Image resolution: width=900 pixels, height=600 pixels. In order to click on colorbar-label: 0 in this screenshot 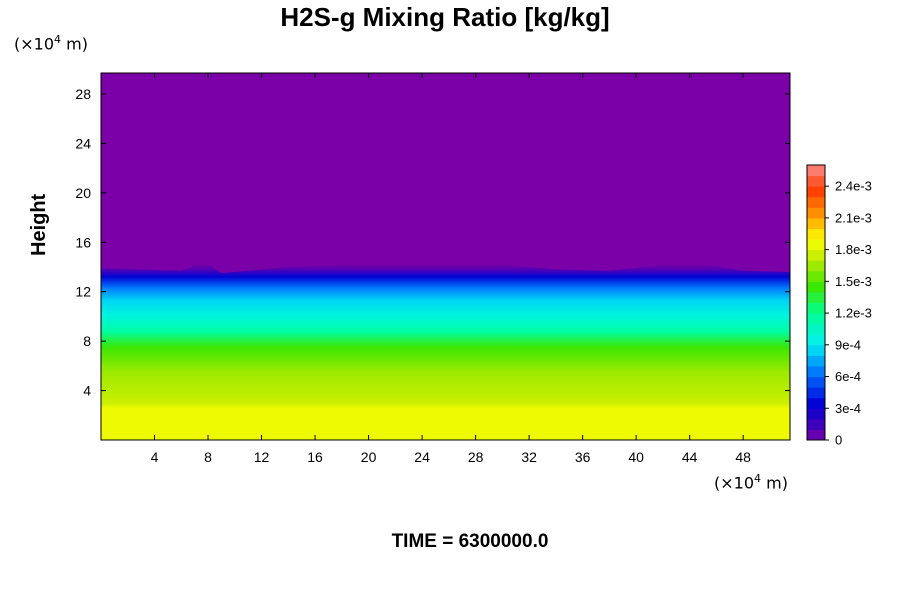, I will do `click(838, 440)`.